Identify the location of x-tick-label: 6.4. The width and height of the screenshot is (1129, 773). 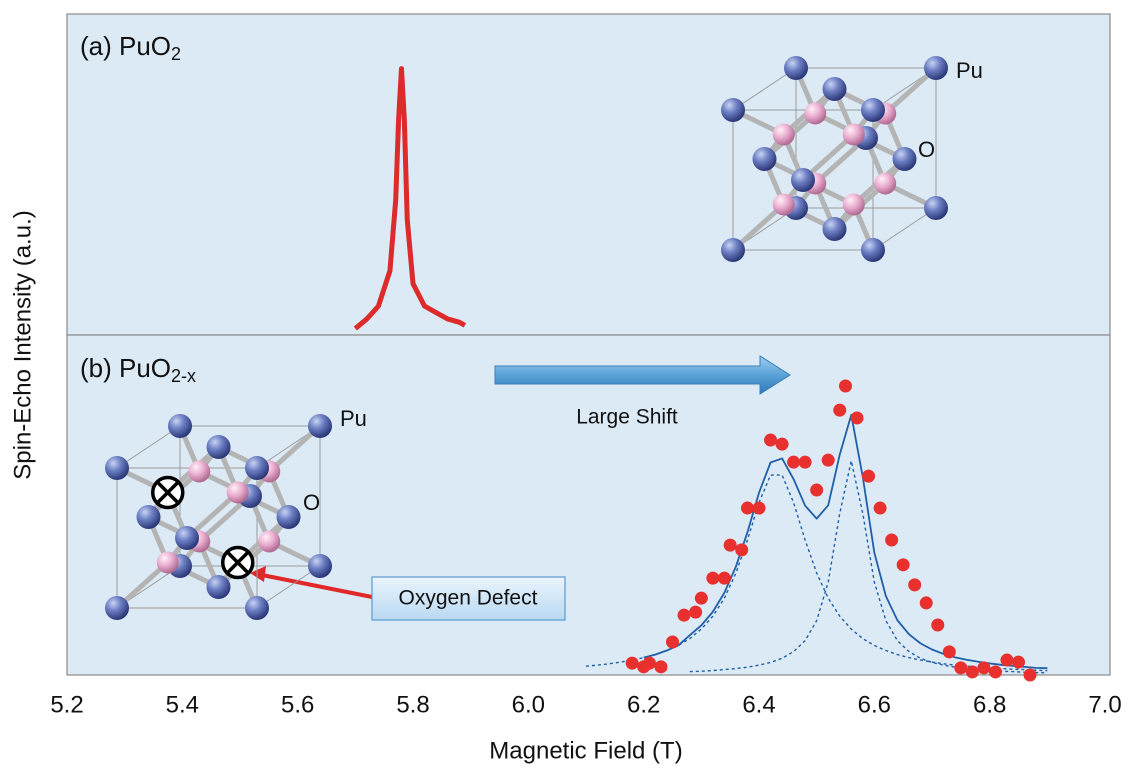
(758, 704).